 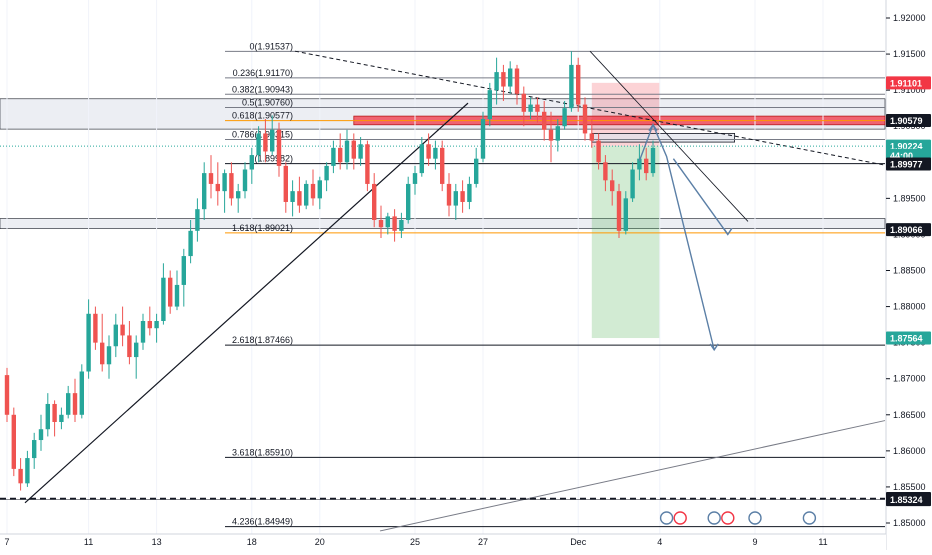 What do you see at coordinates (262, 89) in the screenshot?
I see `fib-label: 0.382(1.90943)` at bounding box center [262, 89].